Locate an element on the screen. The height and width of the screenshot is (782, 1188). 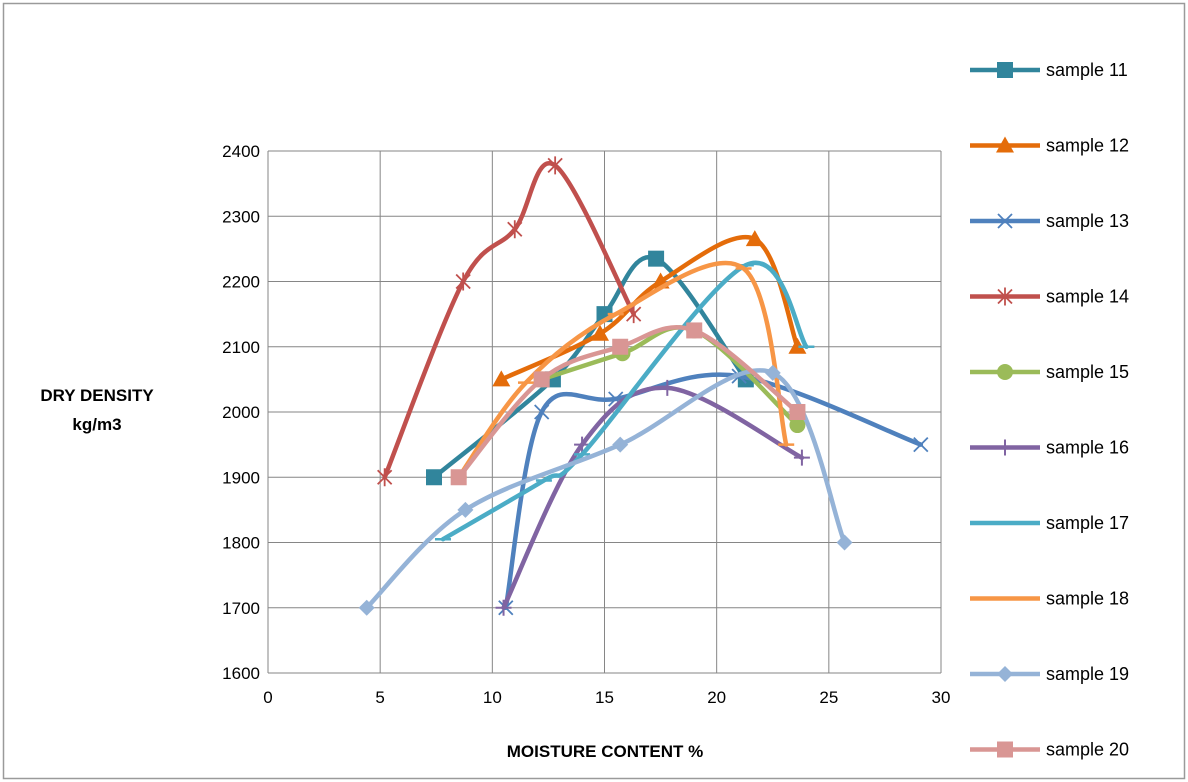
legend-label: sample 13 is located at coordinates (1087, 221).